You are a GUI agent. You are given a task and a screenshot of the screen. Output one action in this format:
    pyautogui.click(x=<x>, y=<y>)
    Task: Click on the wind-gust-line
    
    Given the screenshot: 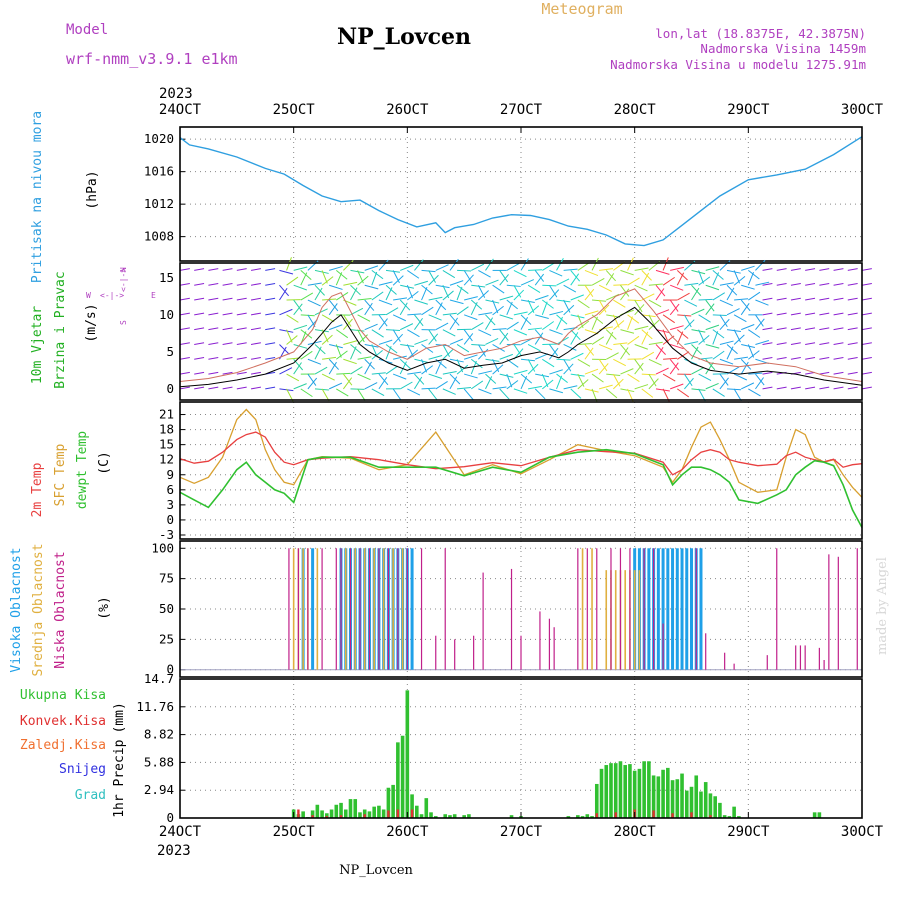 What is the action you would take?
    pyautogui.click(x=521, y=335)
    